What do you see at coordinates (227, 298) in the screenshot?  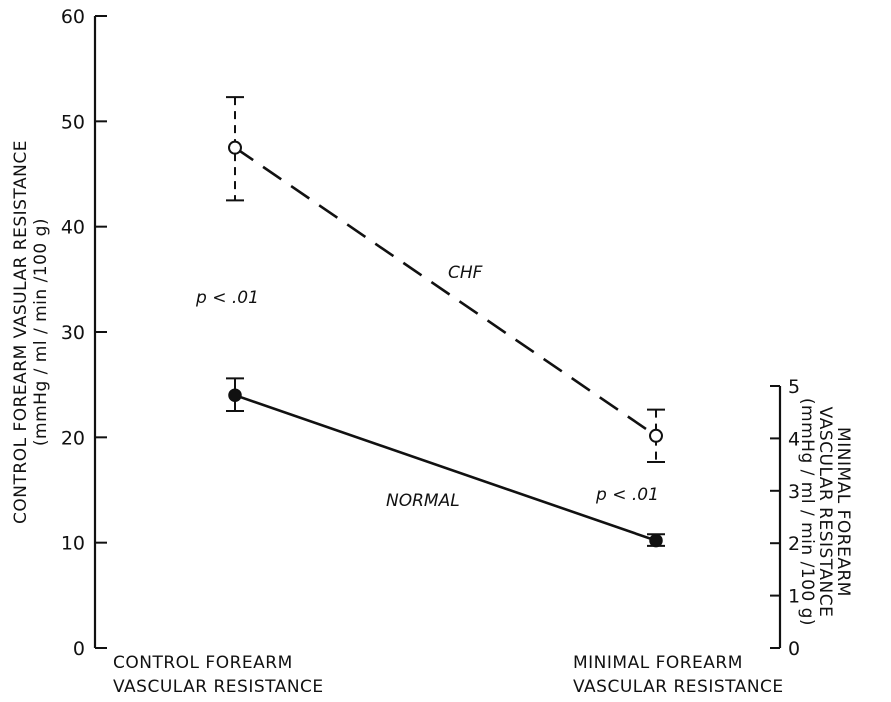 I see `annotation-p-control: p < .01` at bounding box center [227, 298].